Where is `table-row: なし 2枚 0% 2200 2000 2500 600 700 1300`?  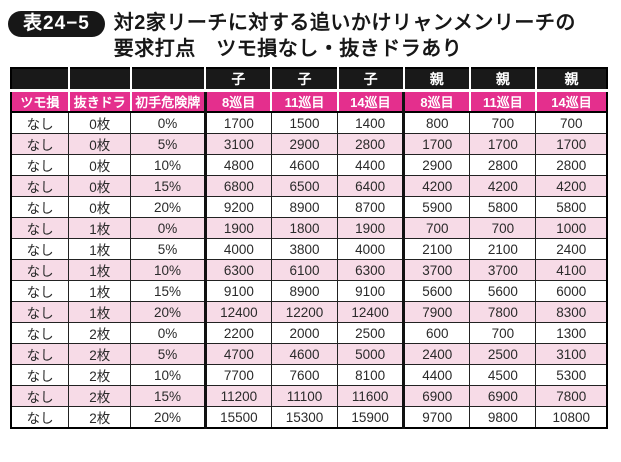
table-row: なし 2枚 0% 2200 2000 2500 600 700 1300 is located at coordinates (309, 333).